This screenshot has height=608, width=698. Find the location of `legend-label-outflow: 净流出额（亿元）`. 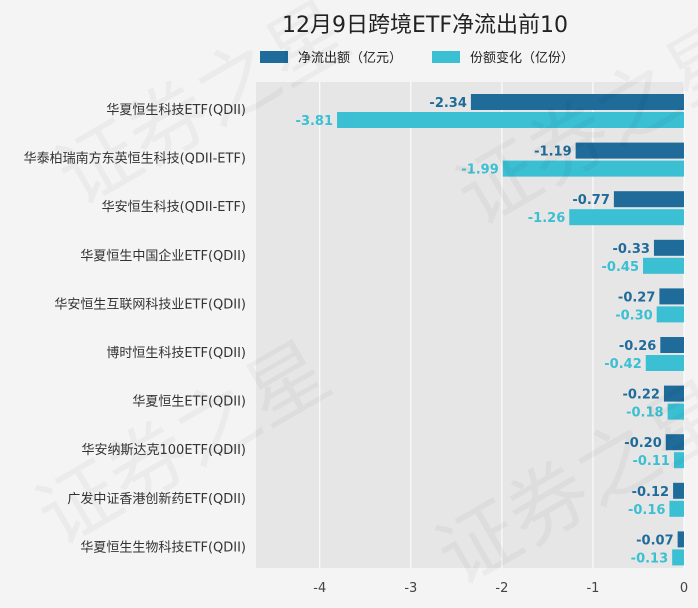

legend-label-outflow: 净流出额（亿元） is located at coordinates (350, 58).